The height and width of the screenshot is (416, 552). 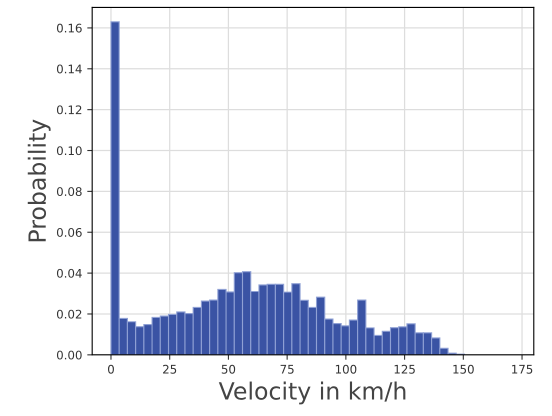 What do you see at coordinates (69, 28) in the screenshot?
I see `y-tick-label: 0.16` at bounding box center [69, 28].